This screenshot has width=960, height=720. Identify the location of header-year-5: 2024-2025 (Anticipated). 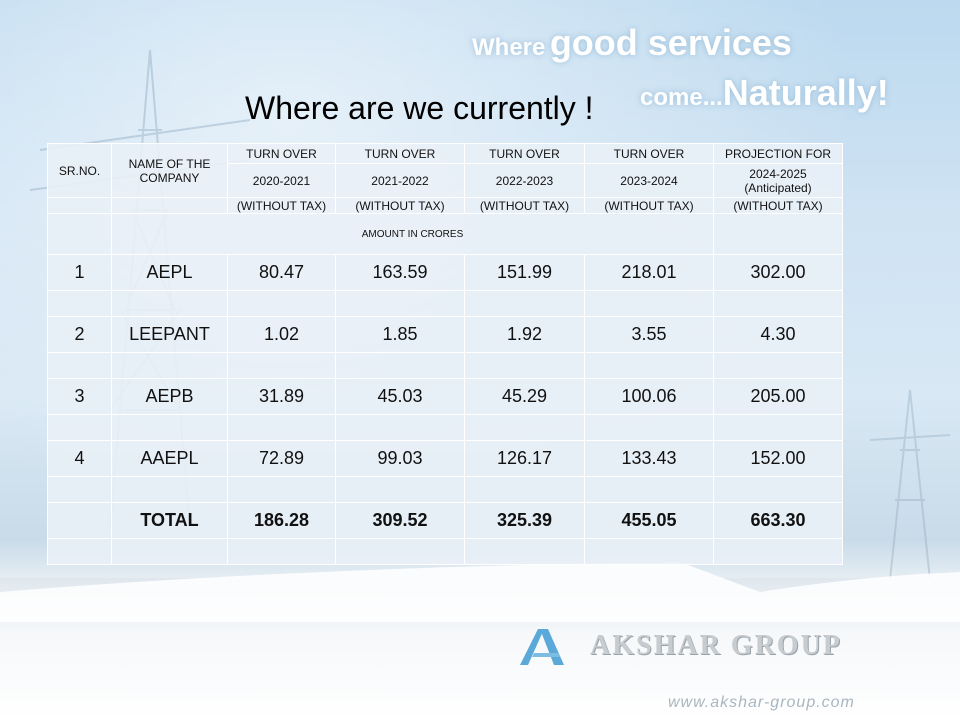
(778, 180).